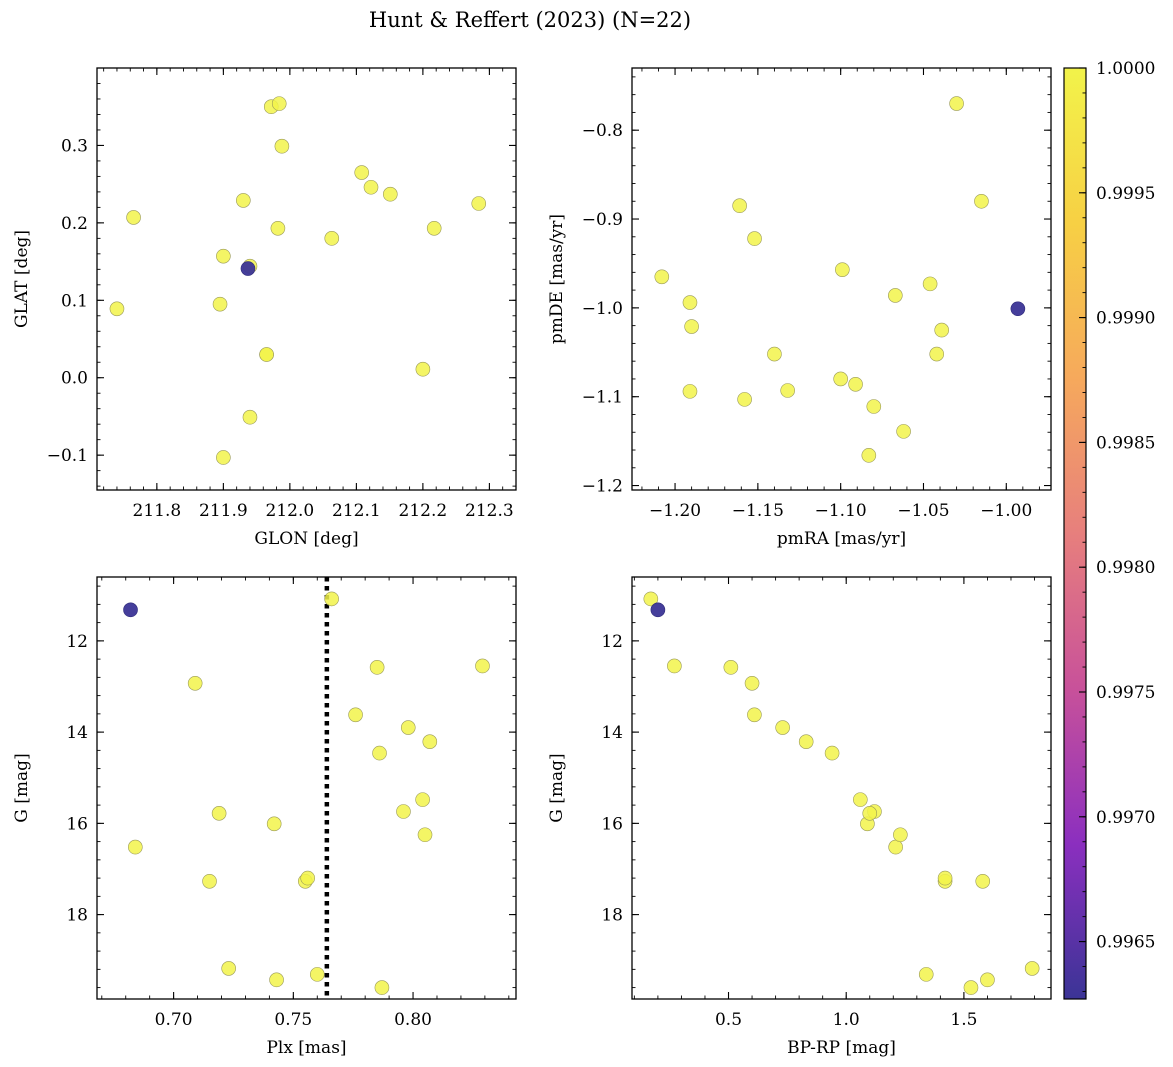  What do you see at coordinates (963, 1020) in the screenshot?
I see `x-tick-label: 1.5` at bounding box center [963, 1020].